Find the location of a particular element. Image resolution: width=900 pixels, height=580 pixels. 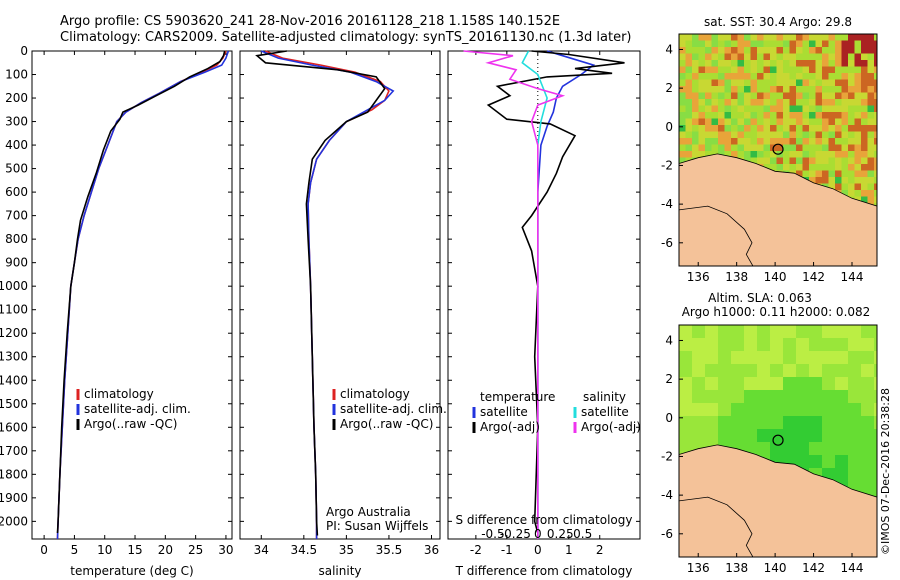

y-tick-label: 300 is located at coordinates (16, 122).